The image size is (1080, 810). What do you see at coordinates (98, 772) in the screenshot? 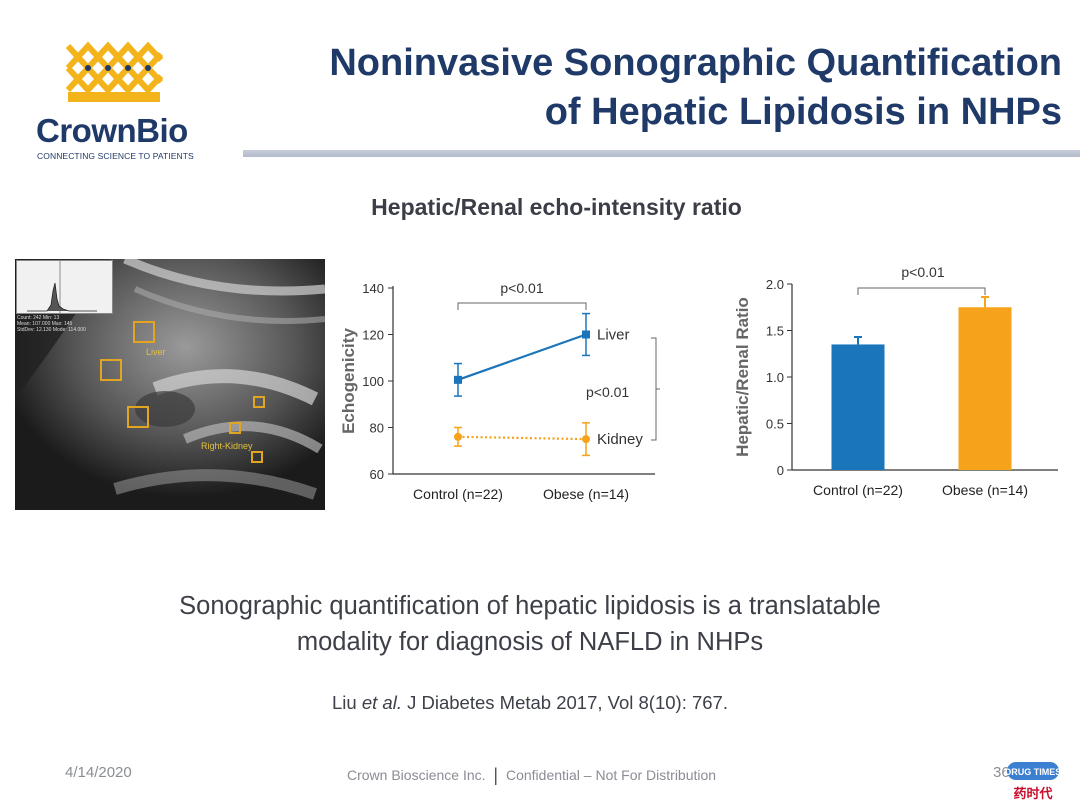
I see `footer-date: 4/14/2020` at bounding box center [98, 772].